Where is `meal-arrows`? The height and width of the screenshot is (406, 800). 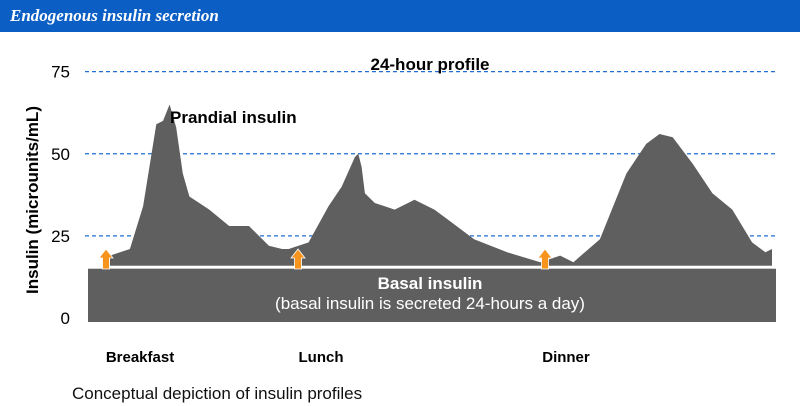
meal-arrows is located at coordinates (325, 259).